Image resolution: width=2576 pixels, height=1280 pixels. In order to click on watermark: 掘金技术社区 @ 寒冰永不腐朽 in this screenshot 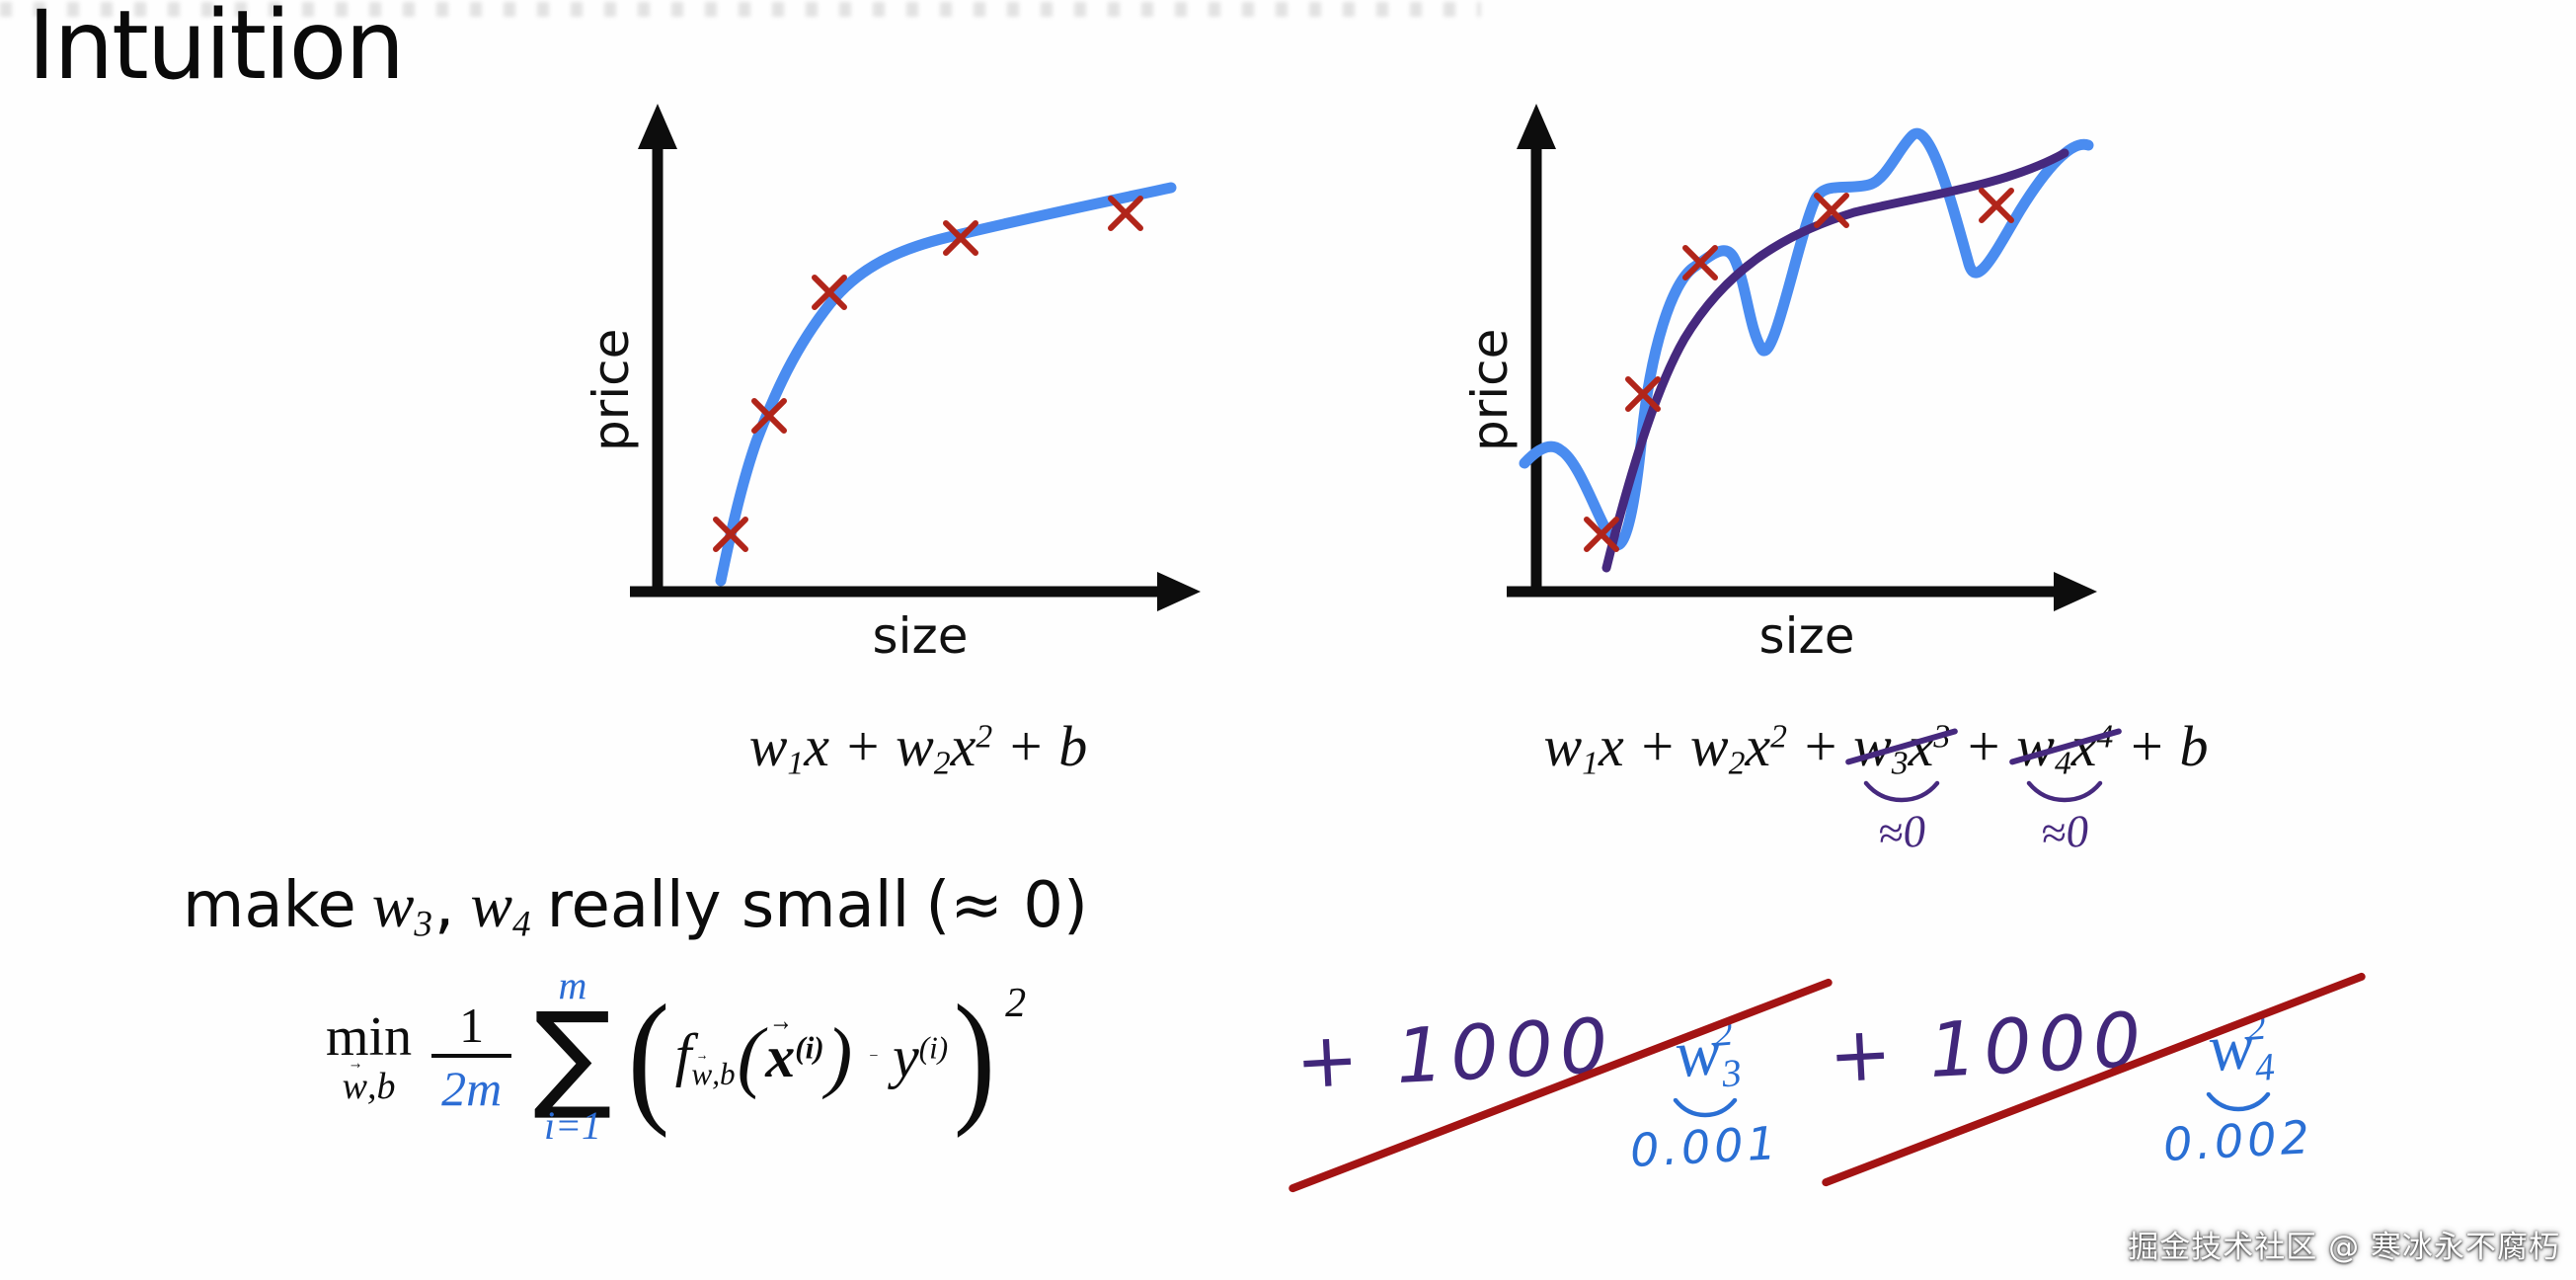, I will do `click(2344, 1247)`.